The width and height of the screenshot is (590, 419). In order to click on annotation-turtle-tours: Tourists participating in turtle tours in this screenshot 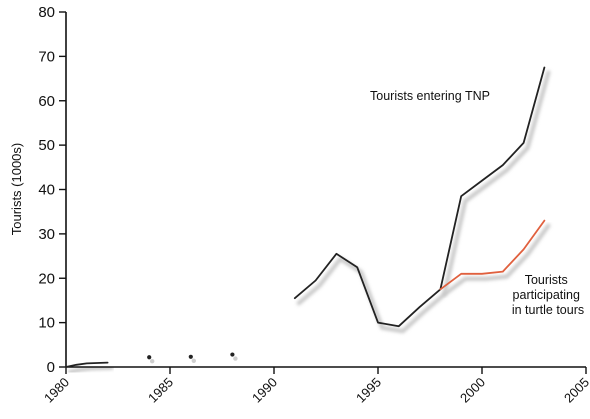, I will do `click(548, 295)`.